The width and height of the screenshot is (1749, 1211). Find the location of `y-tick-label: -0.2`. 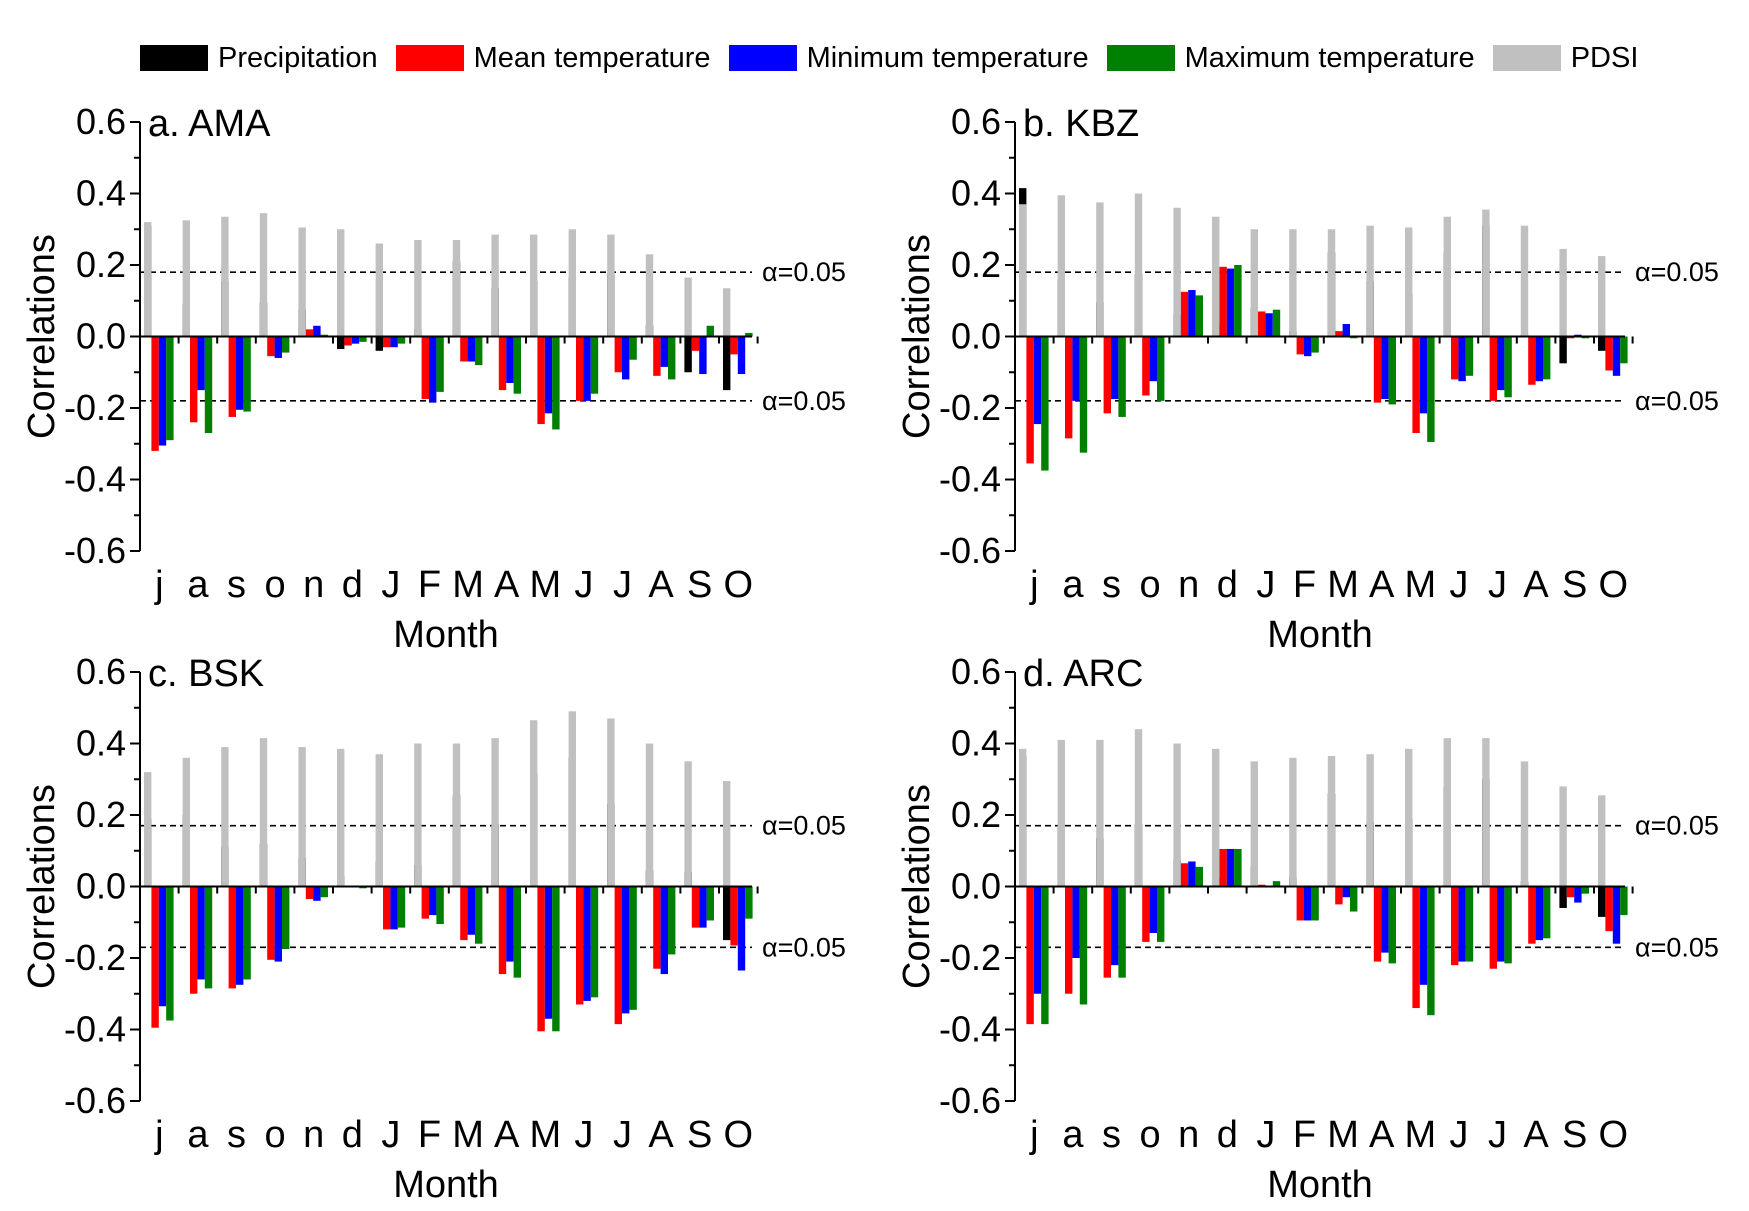

y-tick-label: -0.2 is located at coordinates (95, 407).